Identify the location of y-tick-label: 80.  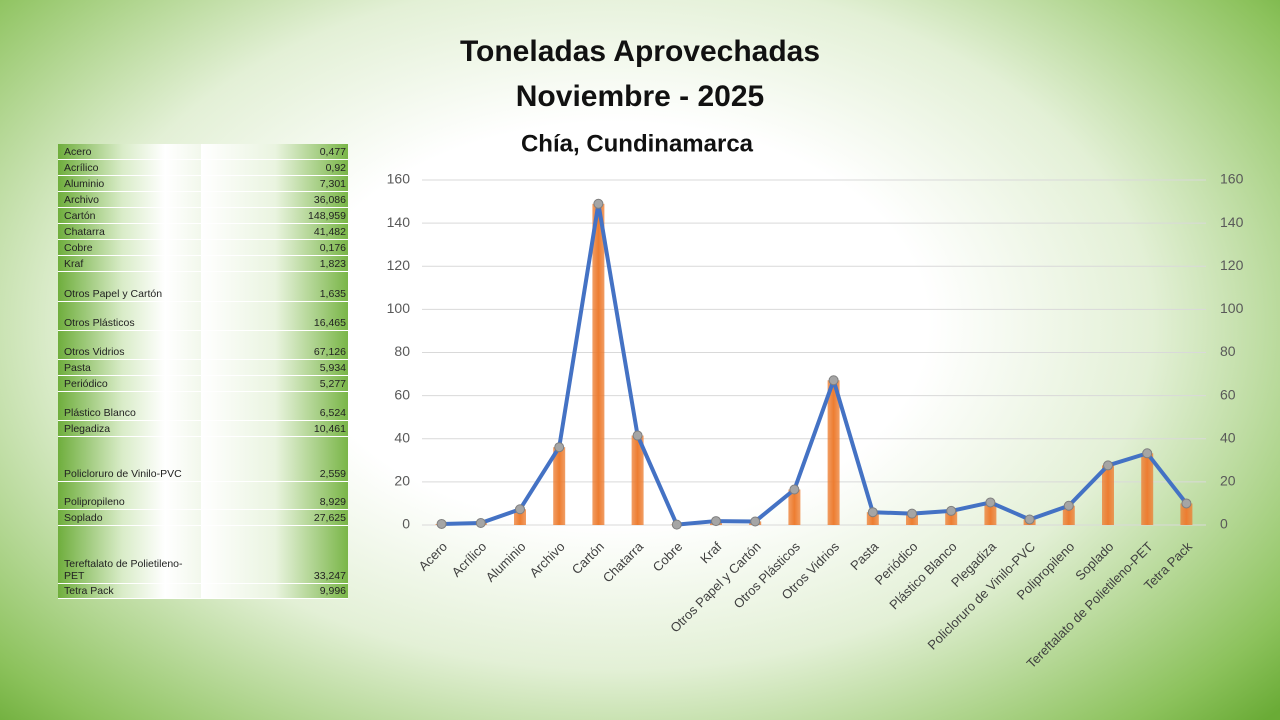
(402, 351).